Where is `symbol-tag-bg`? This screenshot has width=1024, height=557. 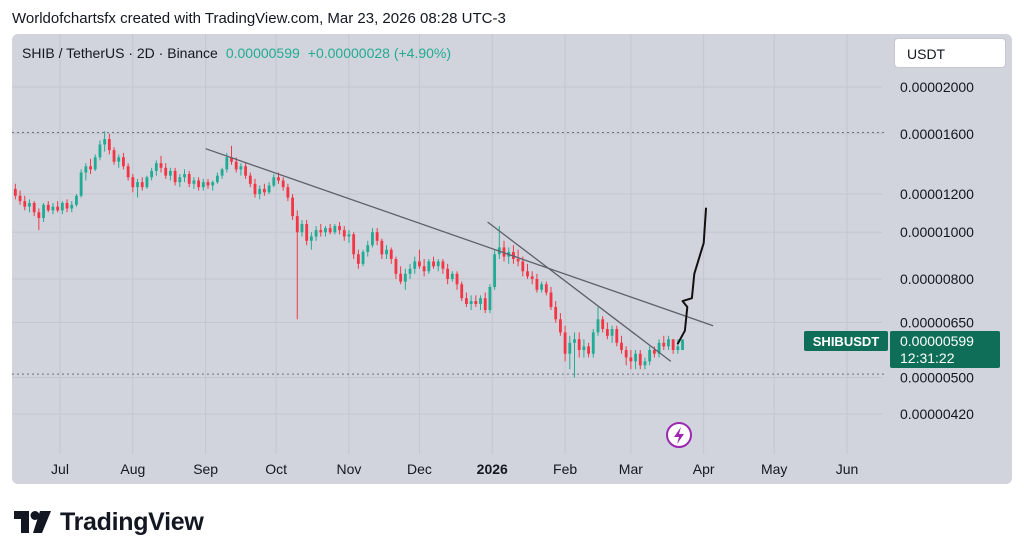
symbol-tag-bg is located at coordinates (846, 341).